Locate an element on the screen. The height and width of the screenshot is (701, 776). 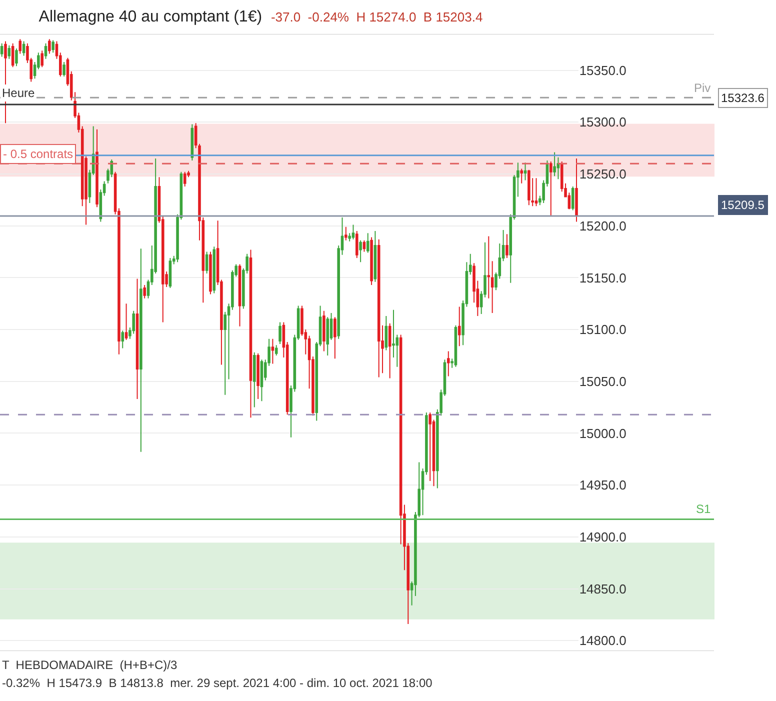
y-tick-label: 15100.0 is located at coordinates (602, 330).